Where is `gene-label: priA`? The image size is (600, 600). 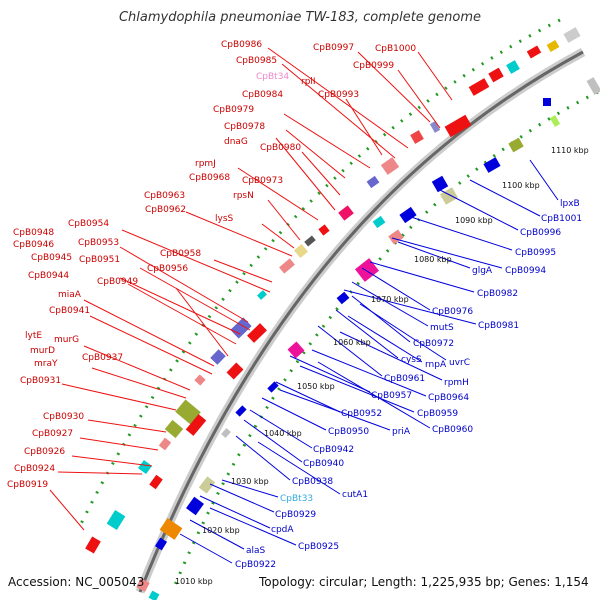
gene-label: priA is located at coordinates (401, 432).